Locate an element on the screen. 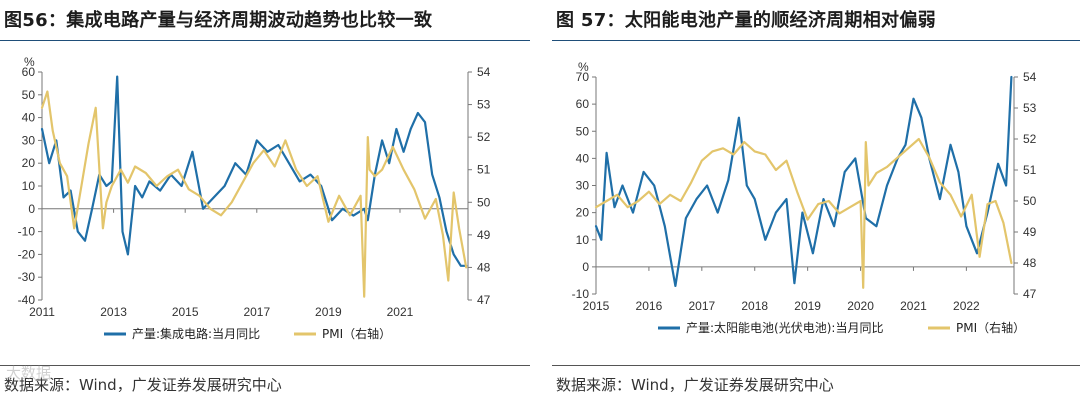 The image size is (1080, 401). legend-label: 产量:太阳能电池(光伏电池):当月同比 is located at coordinates (784, 327).